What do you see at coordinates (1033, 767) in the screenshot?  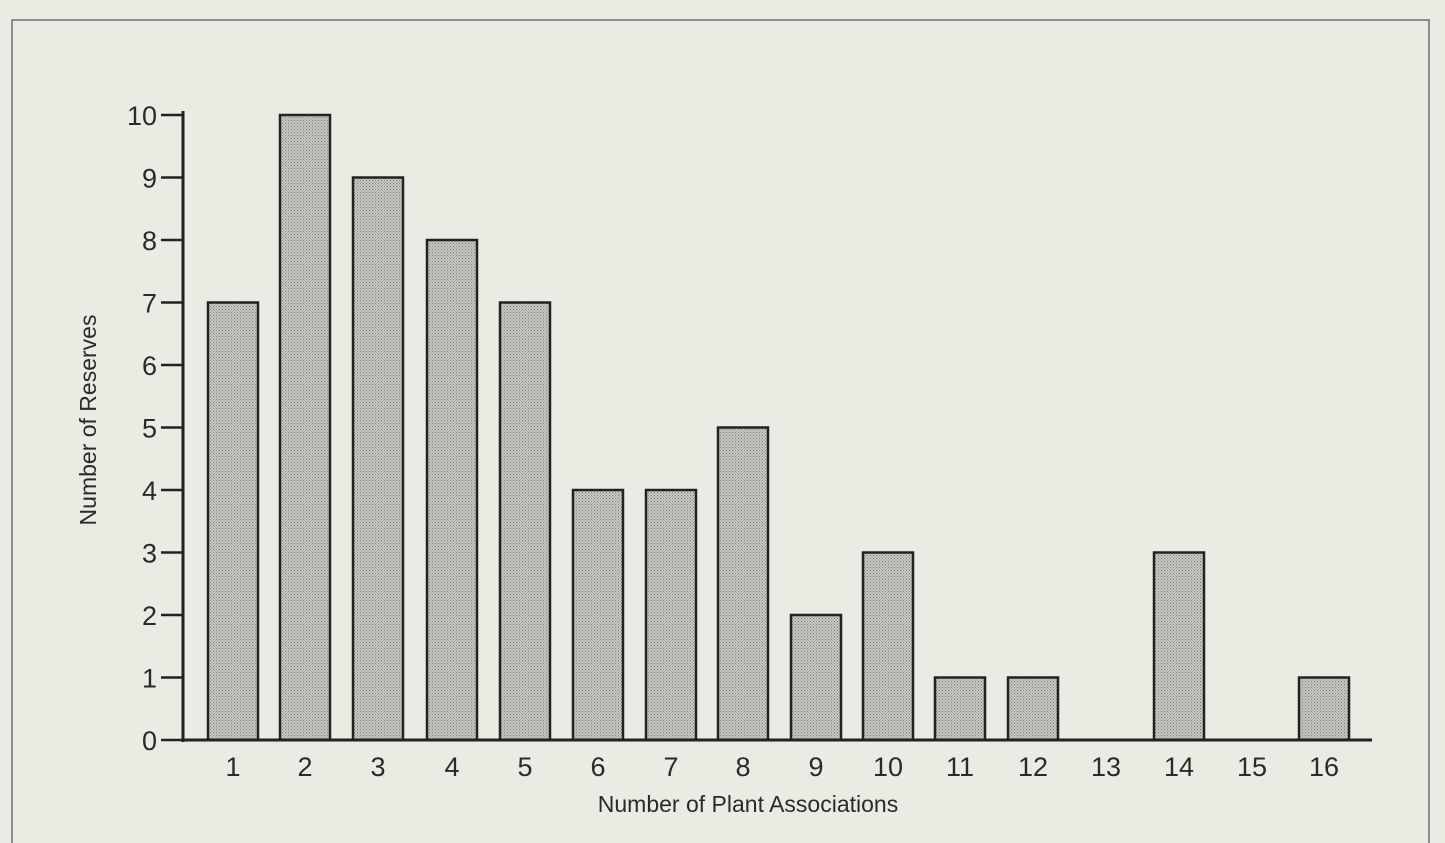 I see `x-tick-label-12: 12` at bounding box center [1033, 767].